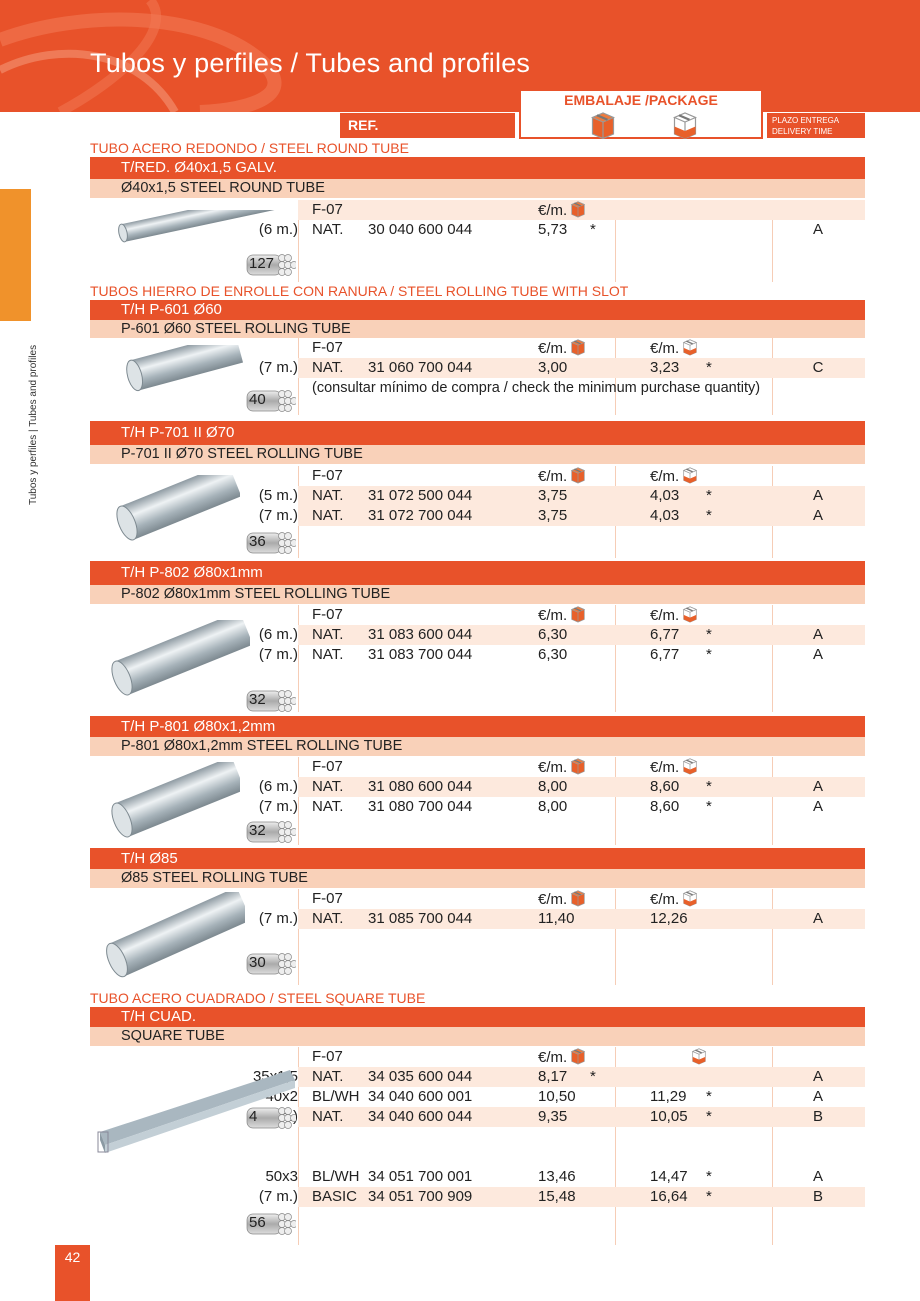 The image size is (920, 1301). I want to click on reference: 34 051 700 001, so click(420, 1176).